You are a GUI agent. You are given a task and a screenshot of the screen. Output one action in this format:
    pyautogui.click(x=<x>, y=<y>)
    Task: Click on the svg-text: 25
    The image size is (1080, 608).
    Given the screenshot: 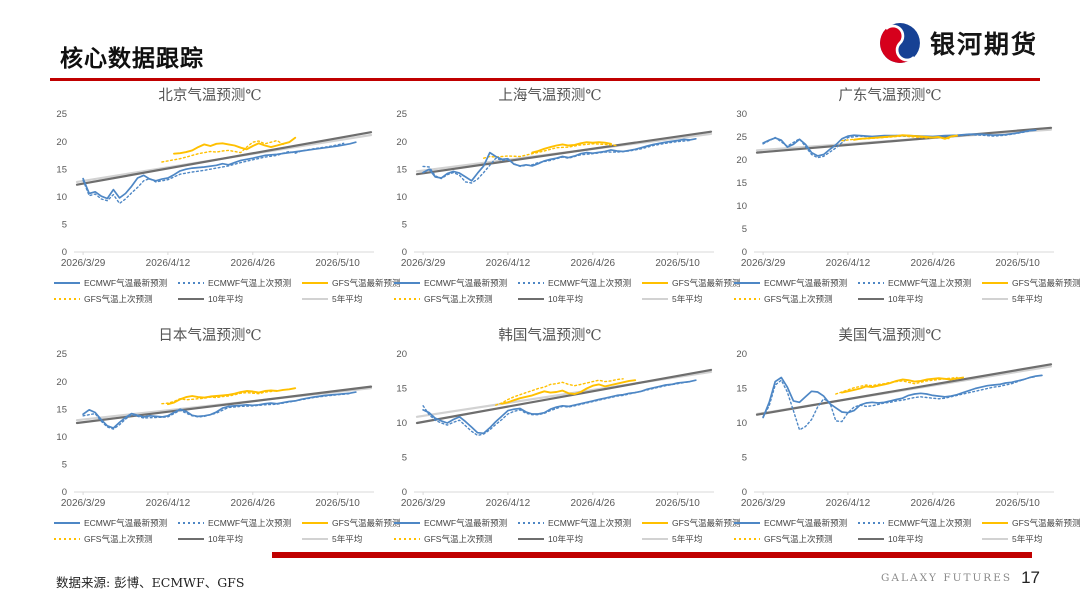 What is the action you would take?
    pyautogui.click(x=401, y=114)
    